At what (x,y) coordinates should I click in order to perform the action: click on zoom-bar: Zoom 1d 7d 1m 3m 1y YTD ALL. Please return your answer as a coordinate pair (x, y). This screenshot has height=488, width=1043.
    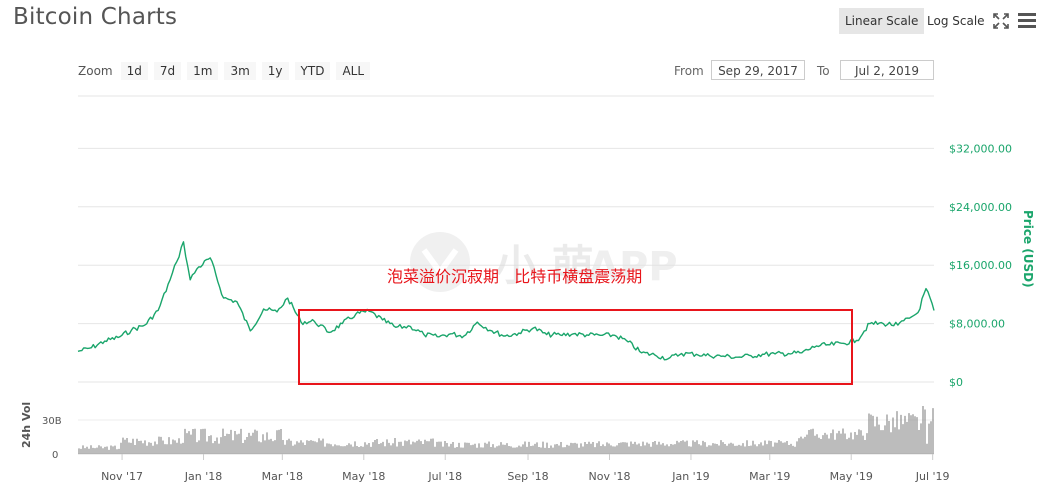
    Looking at the image, I should click on (227, 71).